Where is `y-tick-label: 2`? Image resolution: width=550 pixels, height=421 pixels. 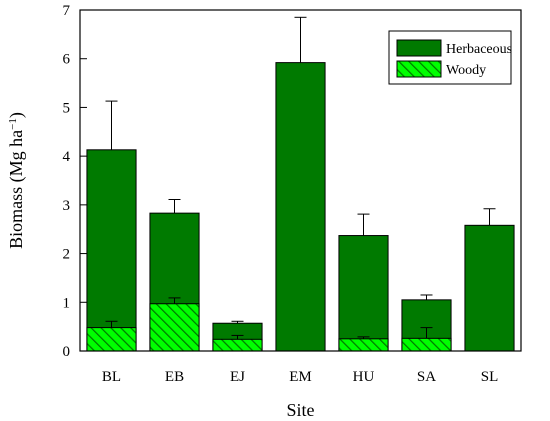
y-tick-label: 2 is located at coordinates (67, 255).